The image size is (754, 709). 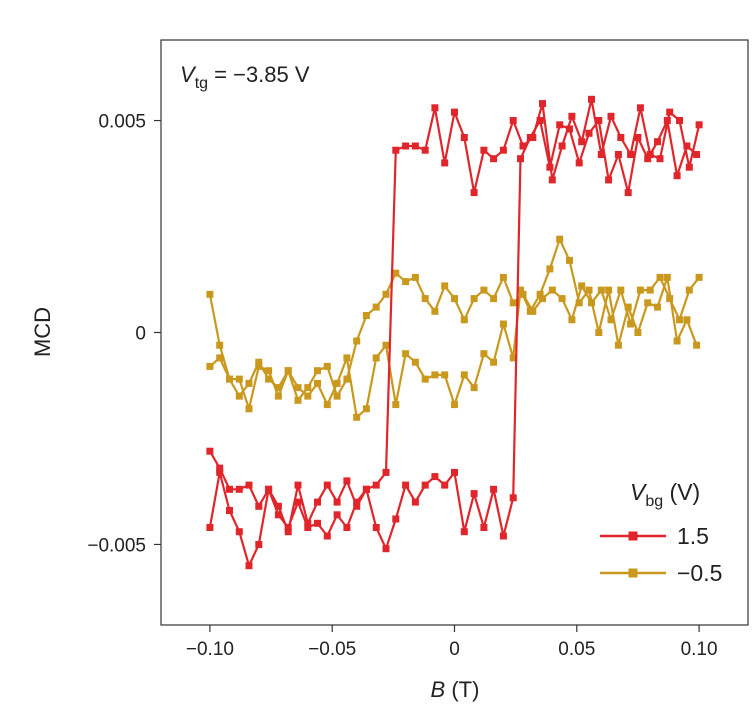 What do you see at coordinates (332, 649) in the screenshot?
I see `x-tick-label-1: −0.05` at bounding box center [332, 649].